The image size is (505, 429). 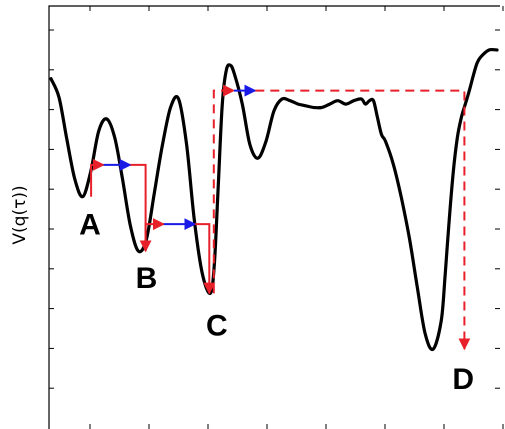 I want to click on y-axis-label: V(q(τ)), so click(x=20, y=214).